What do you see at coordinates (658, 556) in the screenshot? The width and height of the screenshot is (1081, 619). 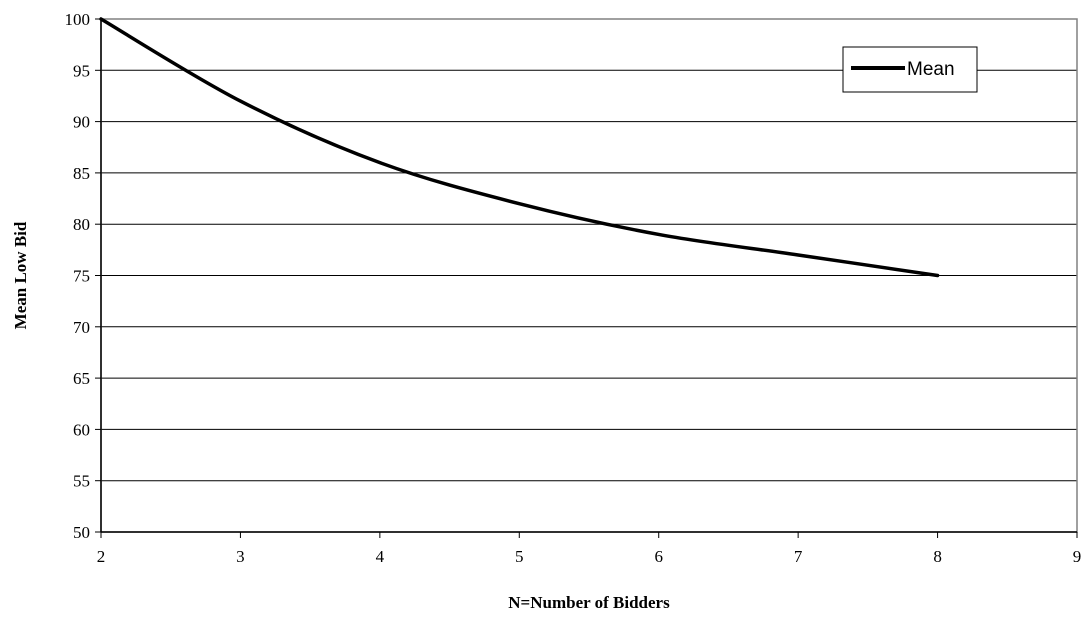 I see `x-tick-label-6: 6` at bounding box center [658, 556].